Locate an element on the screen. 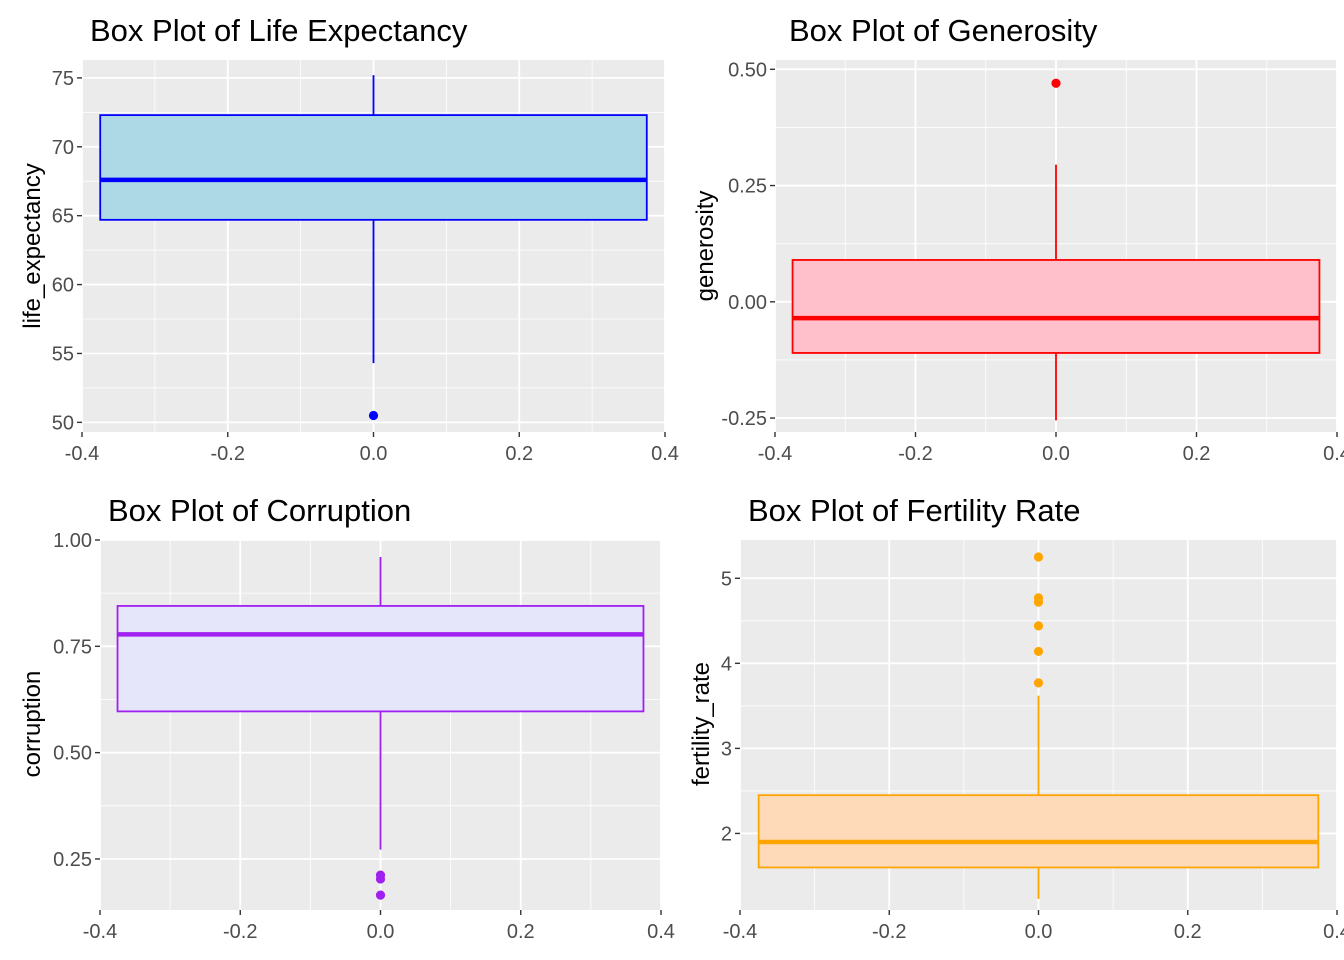 Image resolution: width=1344 pixels, height=960 pixels. y-tick-label: 75 is located at coordinates (63, 79).